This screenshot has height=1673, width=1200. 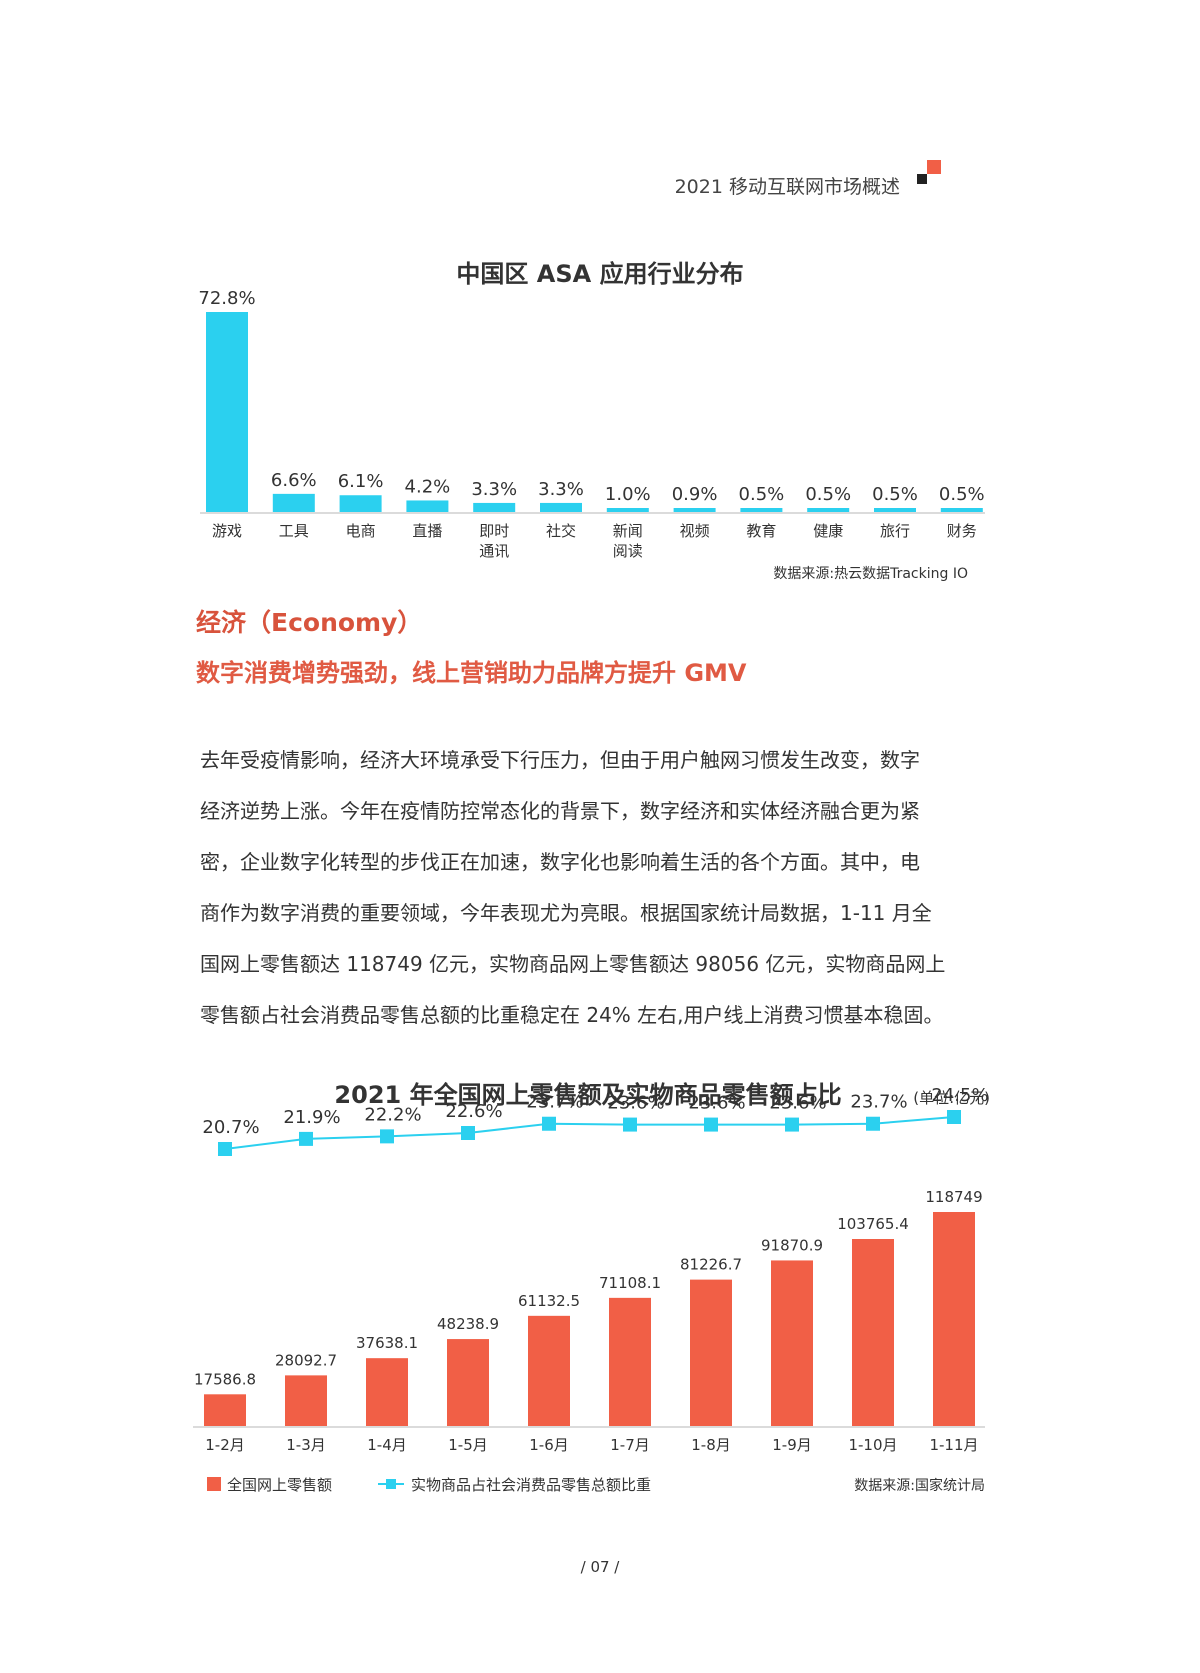 I want to click on chart2-category-label: 1-8月, so click(x=711, y=1445).